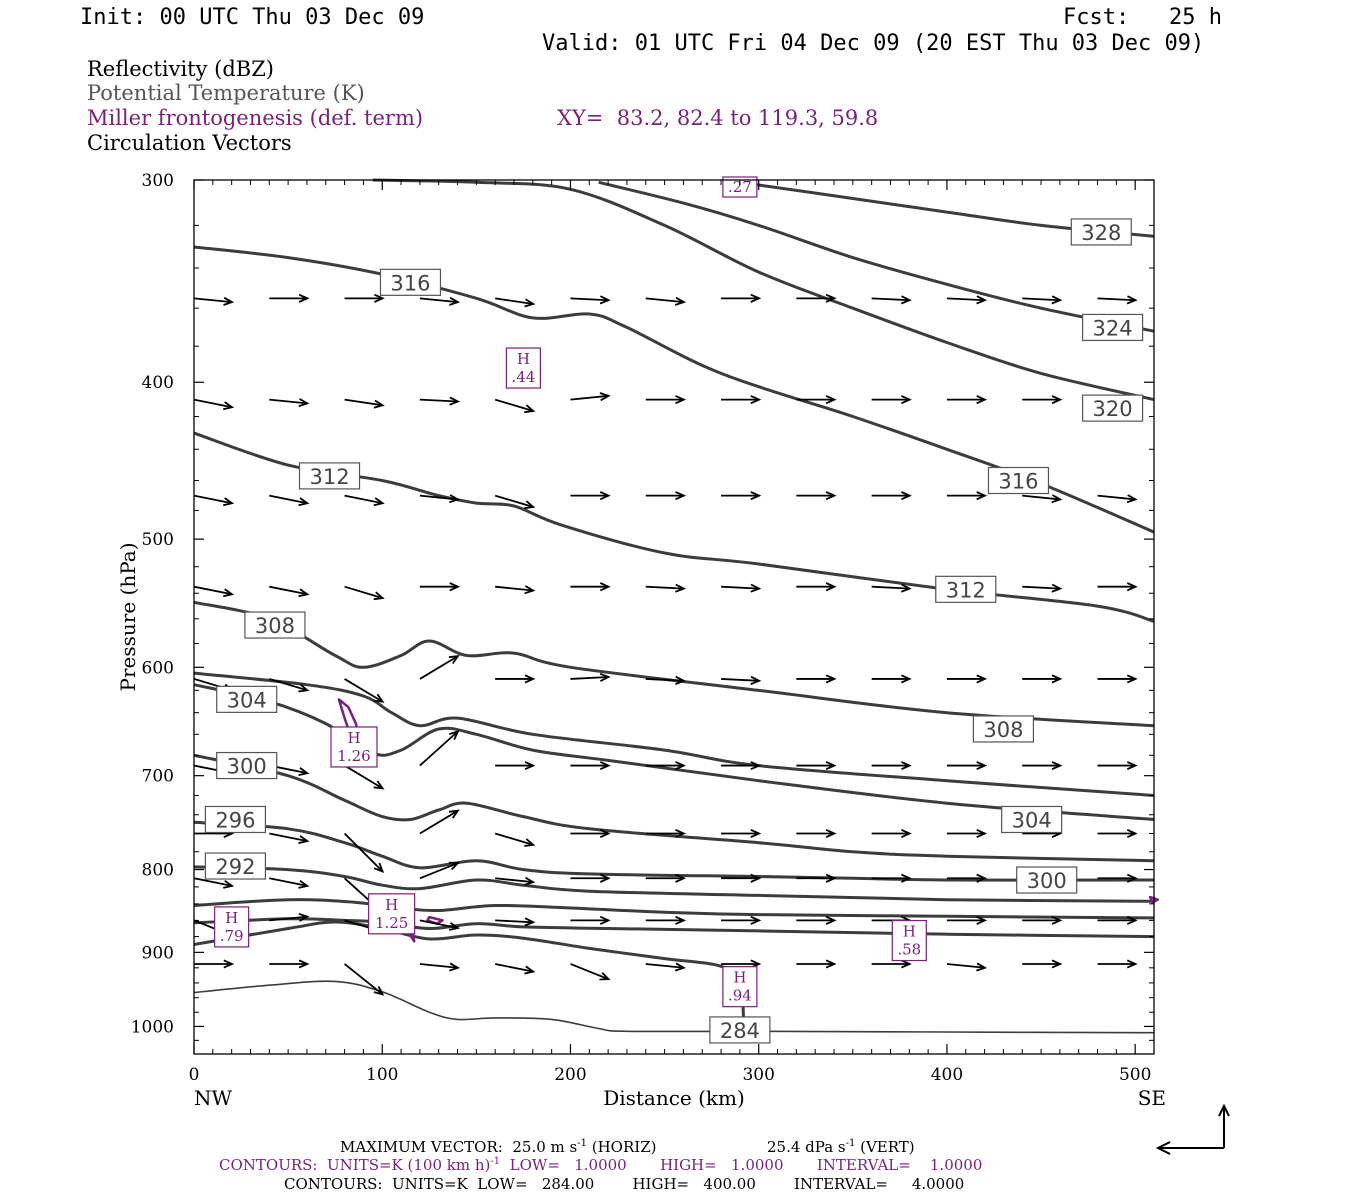  What do you see at coordinates (152, 1027) in the screenshot?
I see `y-tick-label: 1000` at bounding box center [152, 1027].